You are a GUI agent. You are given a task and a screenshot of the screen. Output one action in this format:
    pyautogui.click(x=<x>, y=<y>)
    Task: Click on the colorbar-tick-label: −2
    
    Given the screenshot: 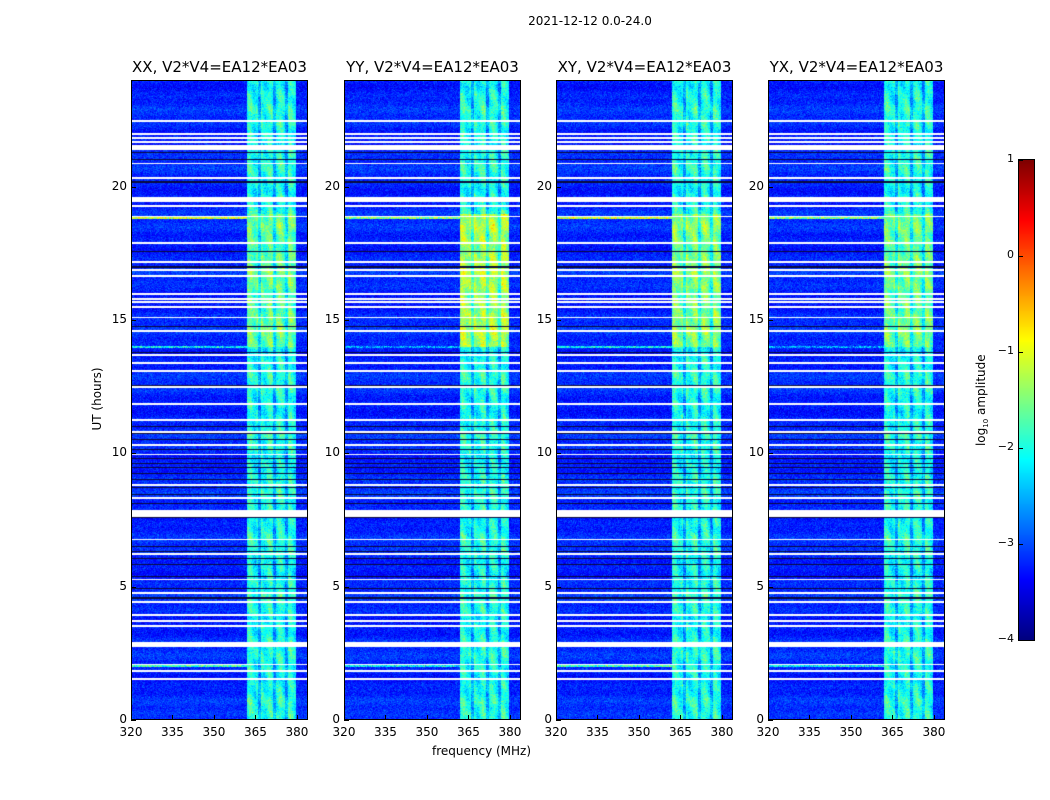 What is the action you would take?
    pyautogui.click(x=1005, y=446)
    